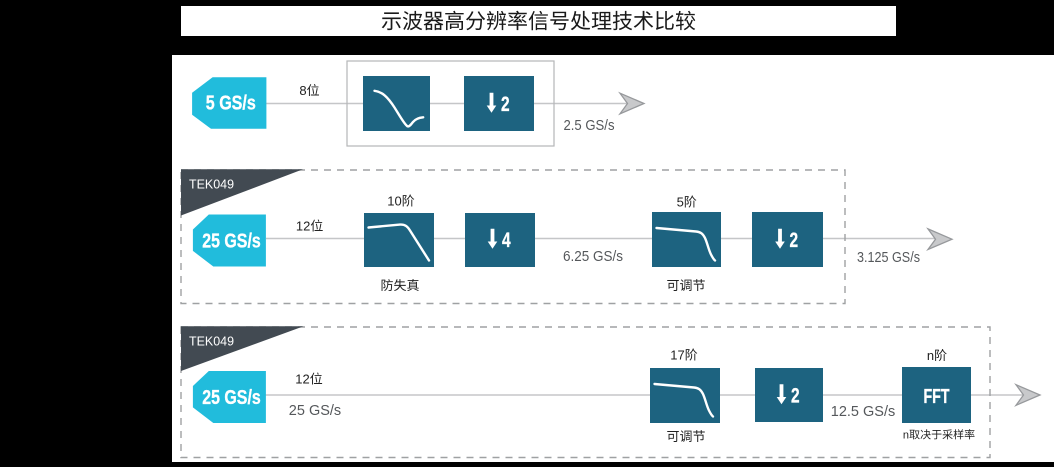  What do you see at coordinates (680, 202) in the screenshot?
I see `svg-text: 5` at bounding box center [680, 202].